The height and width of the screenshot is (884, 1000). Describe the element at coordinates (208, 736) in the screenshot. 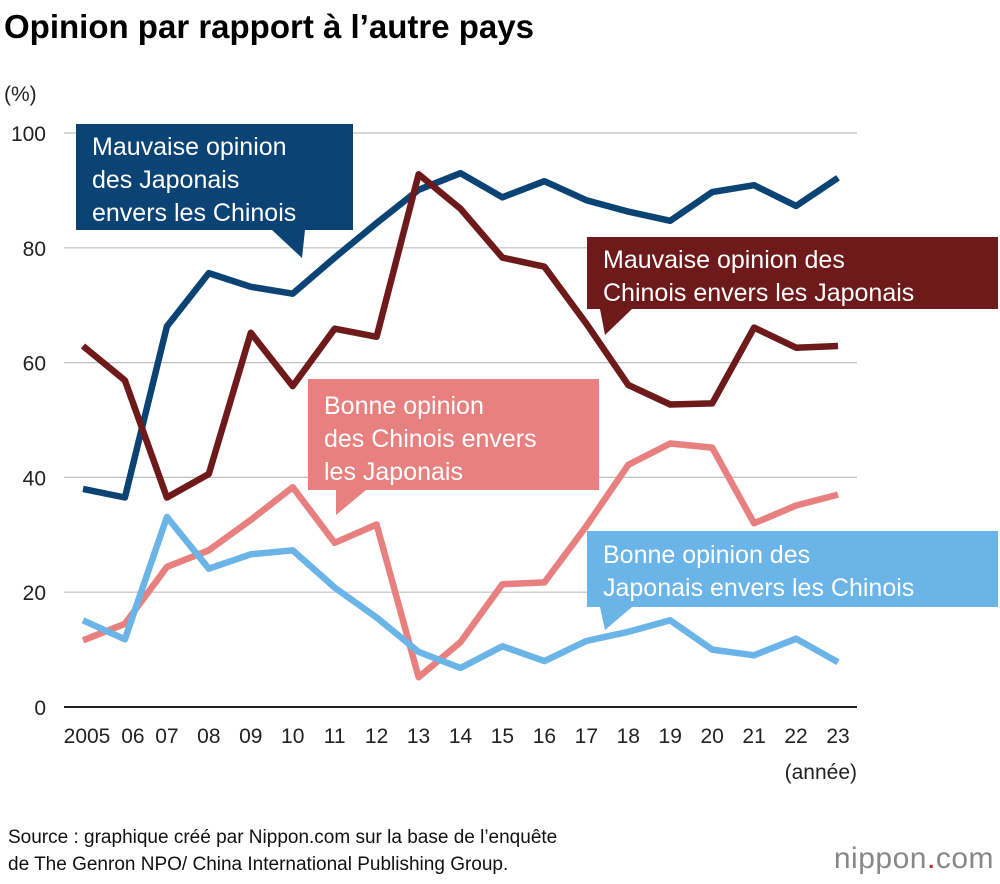

I see `x-tick-label: 08` at that location.